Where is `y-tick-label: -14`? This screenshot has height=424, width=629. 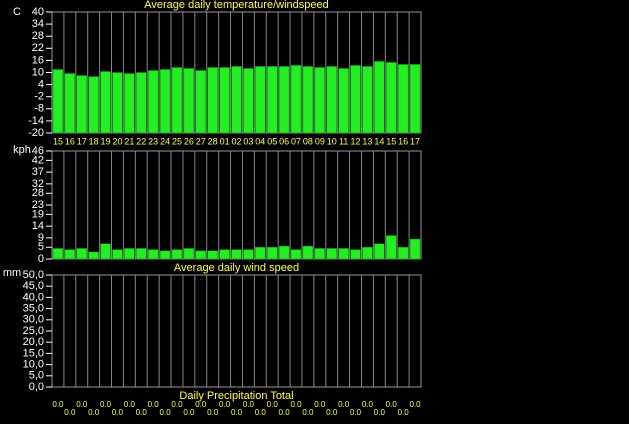
y-tick-label: -14 is located at coordinates (36, 121).